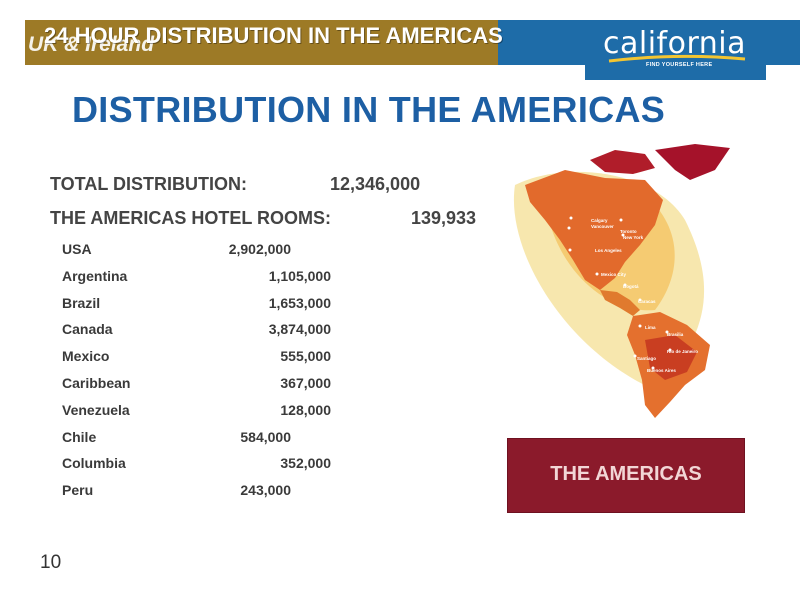 The image size is (800, 600). What do you see at coordinates (148, 184) in the screenshot?
I see `total-distribution-label: TOTAL DISTRIBUTION:` at bounding box center [148, 184].